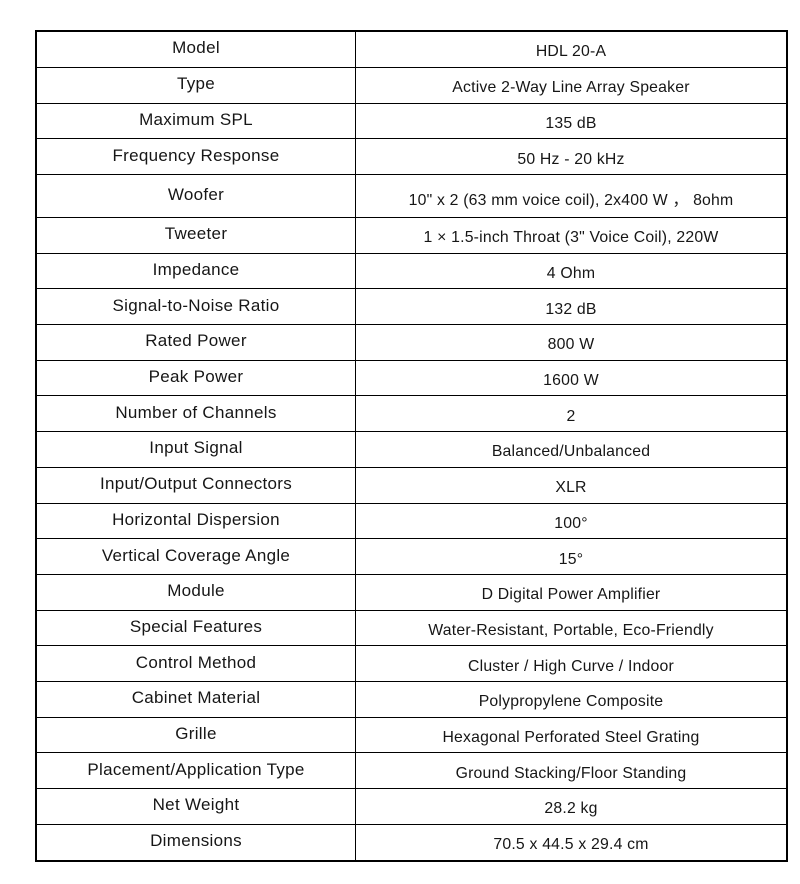  I want to click on spec-value: 70.5 x 44.5 x 29.4 cm, so click(571, 842).